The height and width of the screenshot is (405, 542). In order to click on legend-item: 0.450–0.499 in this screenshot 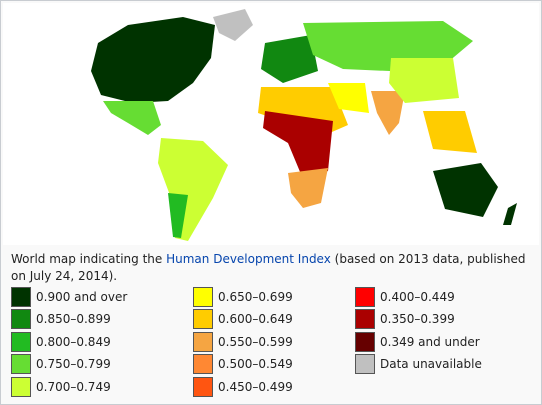, I will do `click(243, 387)`.